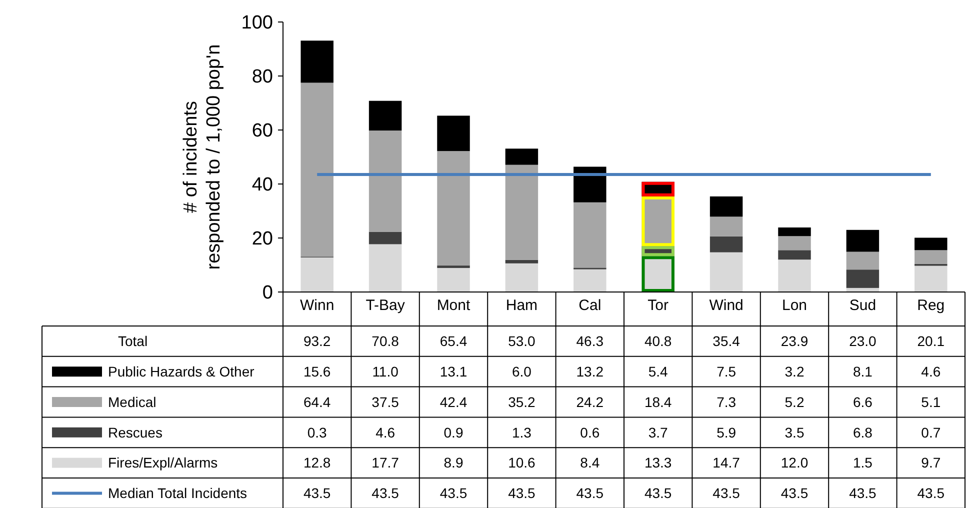 This screenshot has height=508, width=969. Describe the element at coordinates (794, 462) in the screenshot. I see `data-label: 12.0` at that location.